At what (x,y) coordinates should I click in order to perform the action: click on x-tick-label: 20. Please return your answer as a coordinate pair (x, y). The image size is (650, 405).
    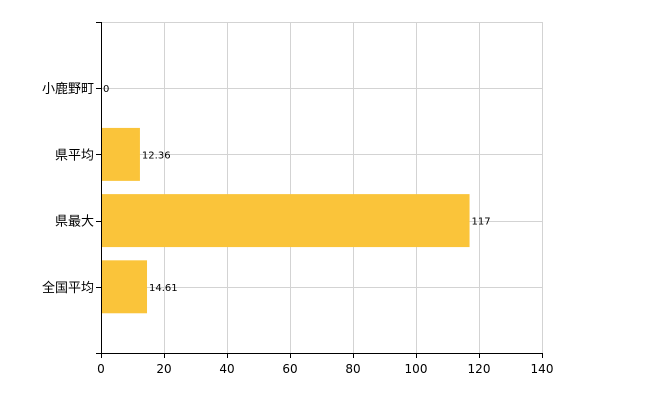
    Looking at the image, I should click on (163, 369).